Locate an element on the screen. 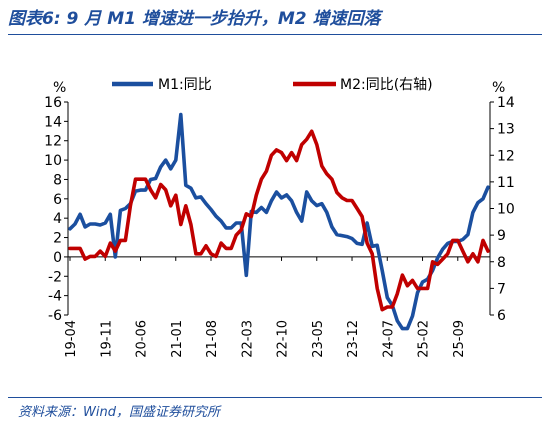 The image size is (550, 424). x-axis-tick-label: 24-07 is located at coordinates (388, 339).